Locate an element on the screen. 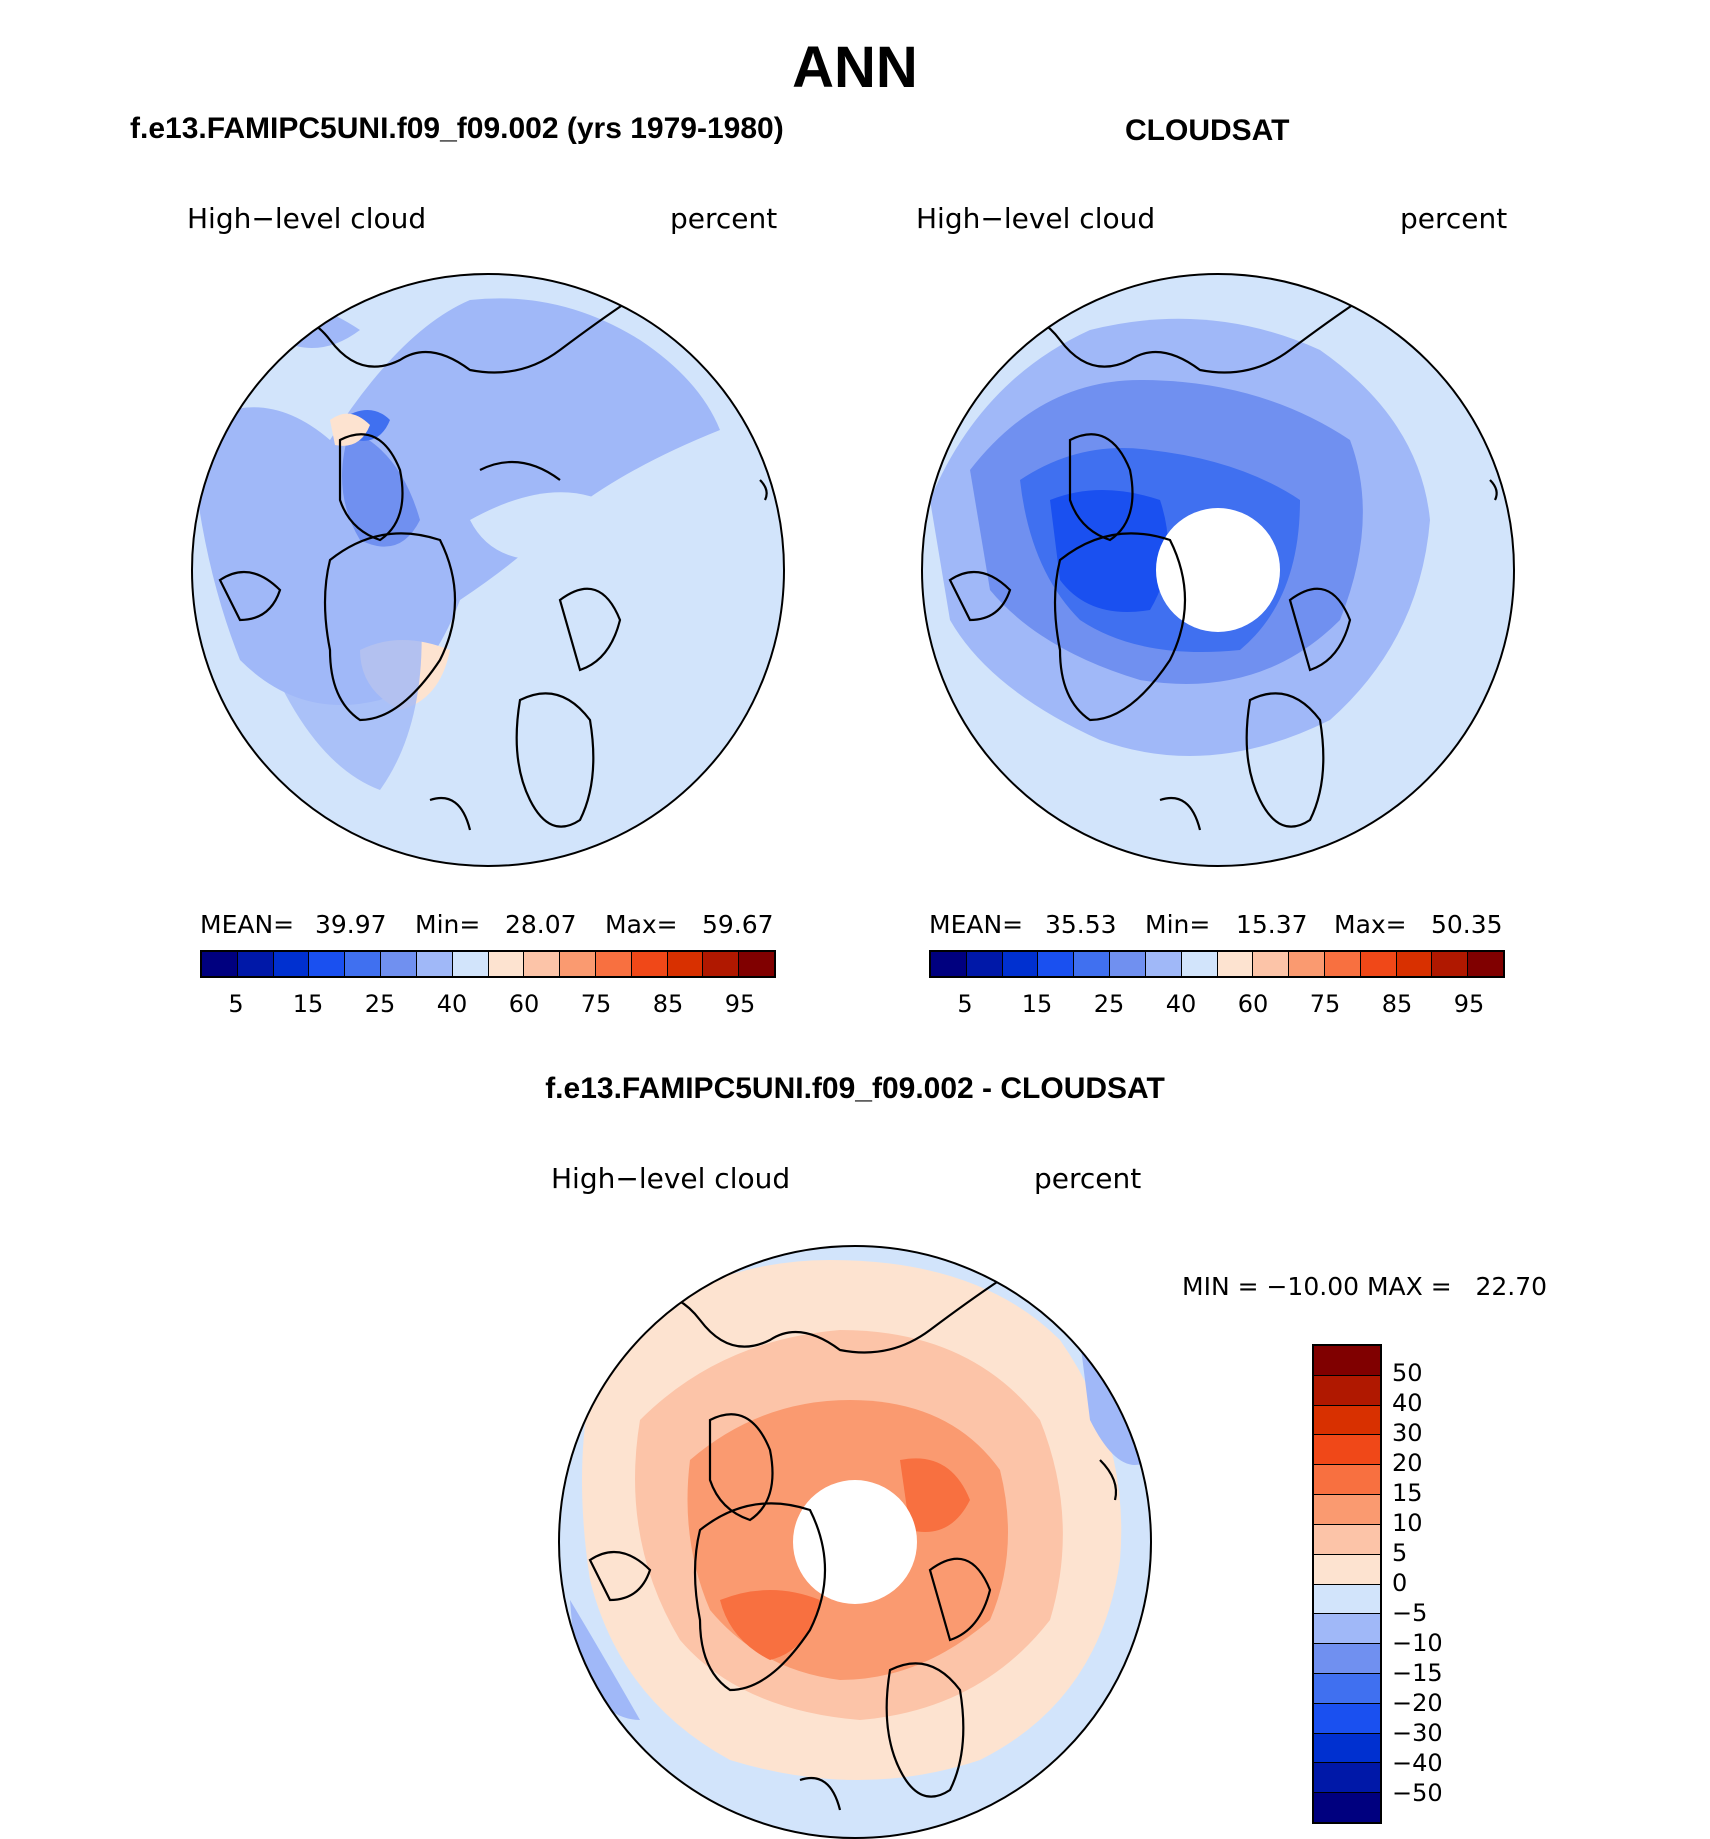 The height and width of the screenshot is (1839, 1710). diff-colorbar-tick-label: −30 is located at coordinates (1417, 1733).